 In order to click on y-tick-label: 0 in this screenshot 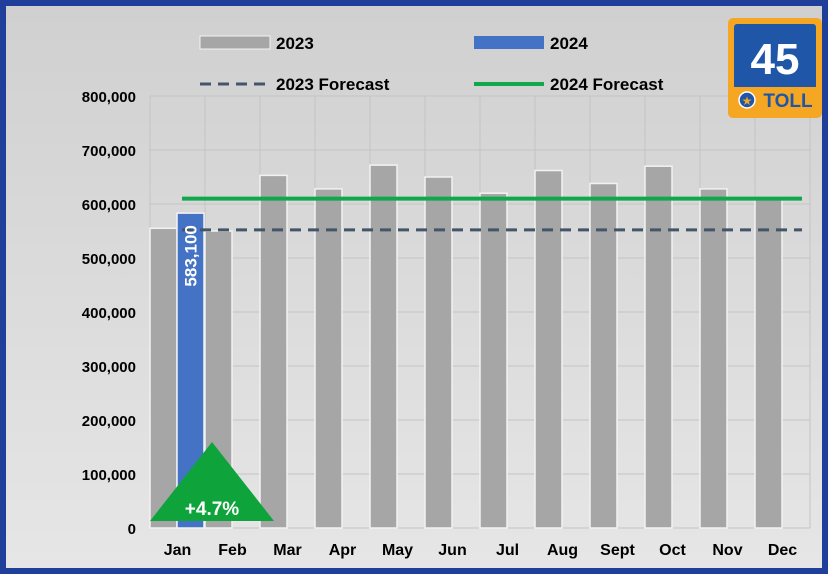, I will do `click(132, 529)`.